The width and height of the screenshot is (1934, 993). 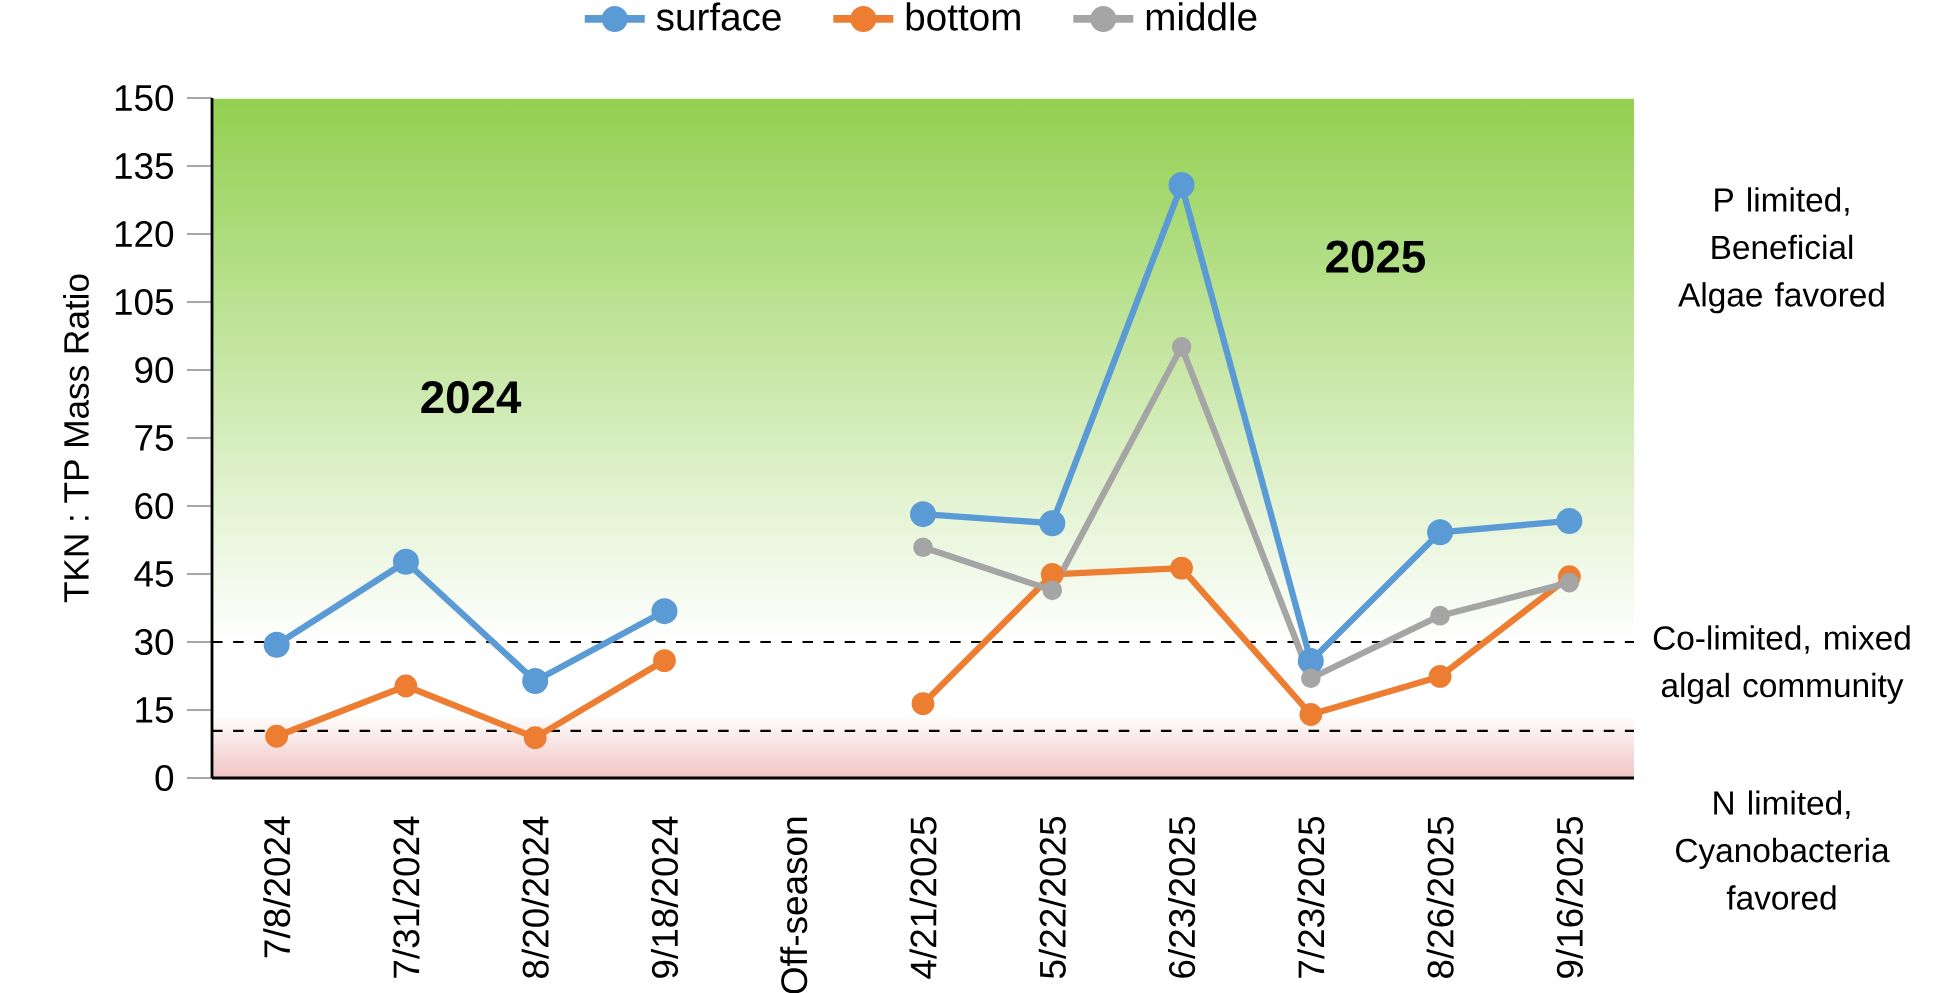 What do you see at coordinates (406, 897) in the screenshot?
I see `x-tick-label: 7/31/2024` at bounding box center [406, 897].